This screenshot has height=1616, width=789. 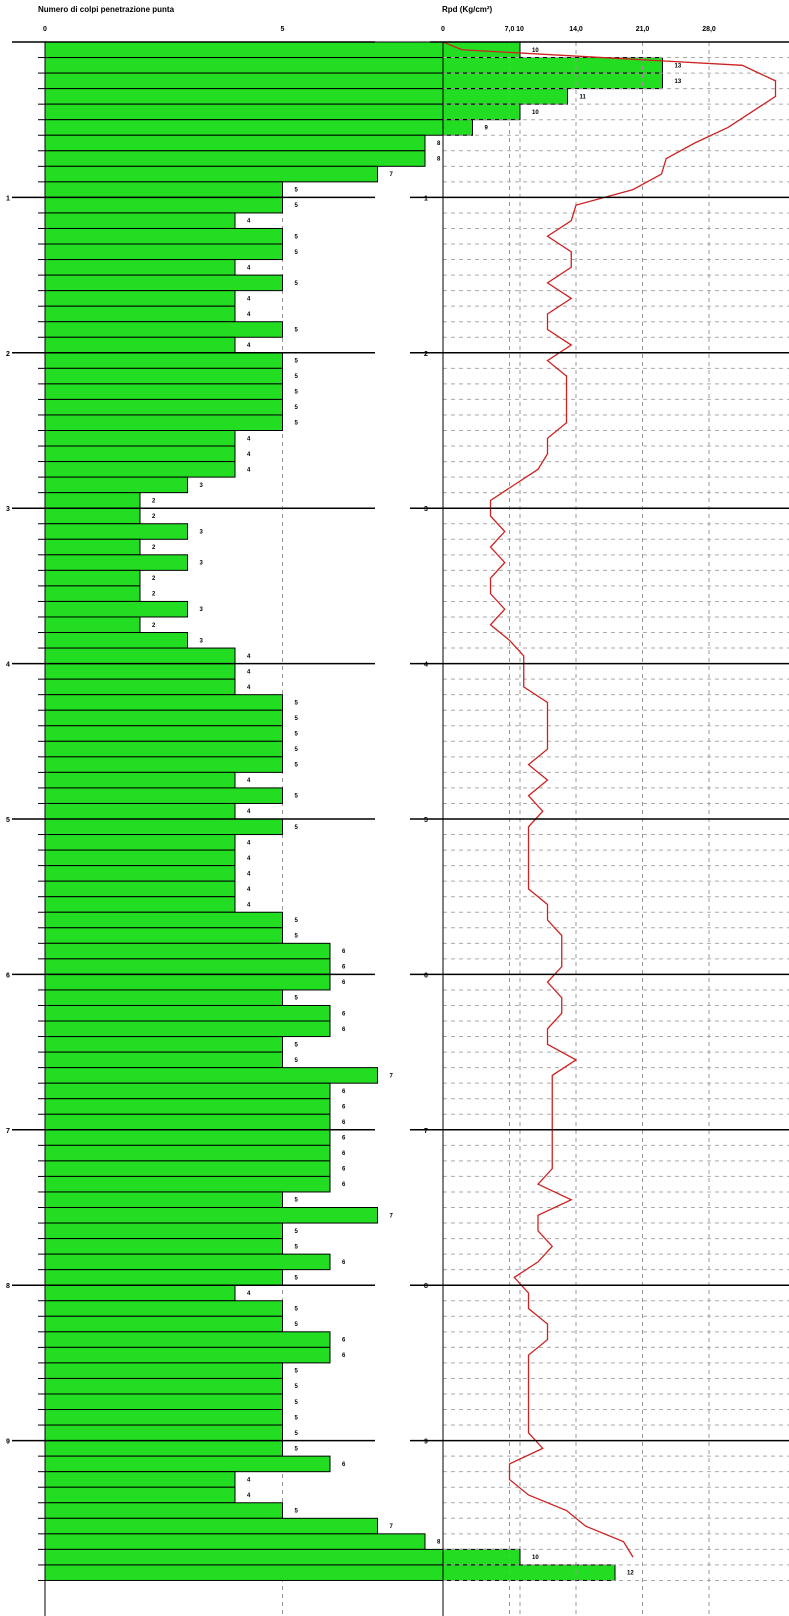 What do you see at coordinates (510, 29) in the screenshot?
I see `right-x-tick-label: 7,0` at bounding box center [510, 29].